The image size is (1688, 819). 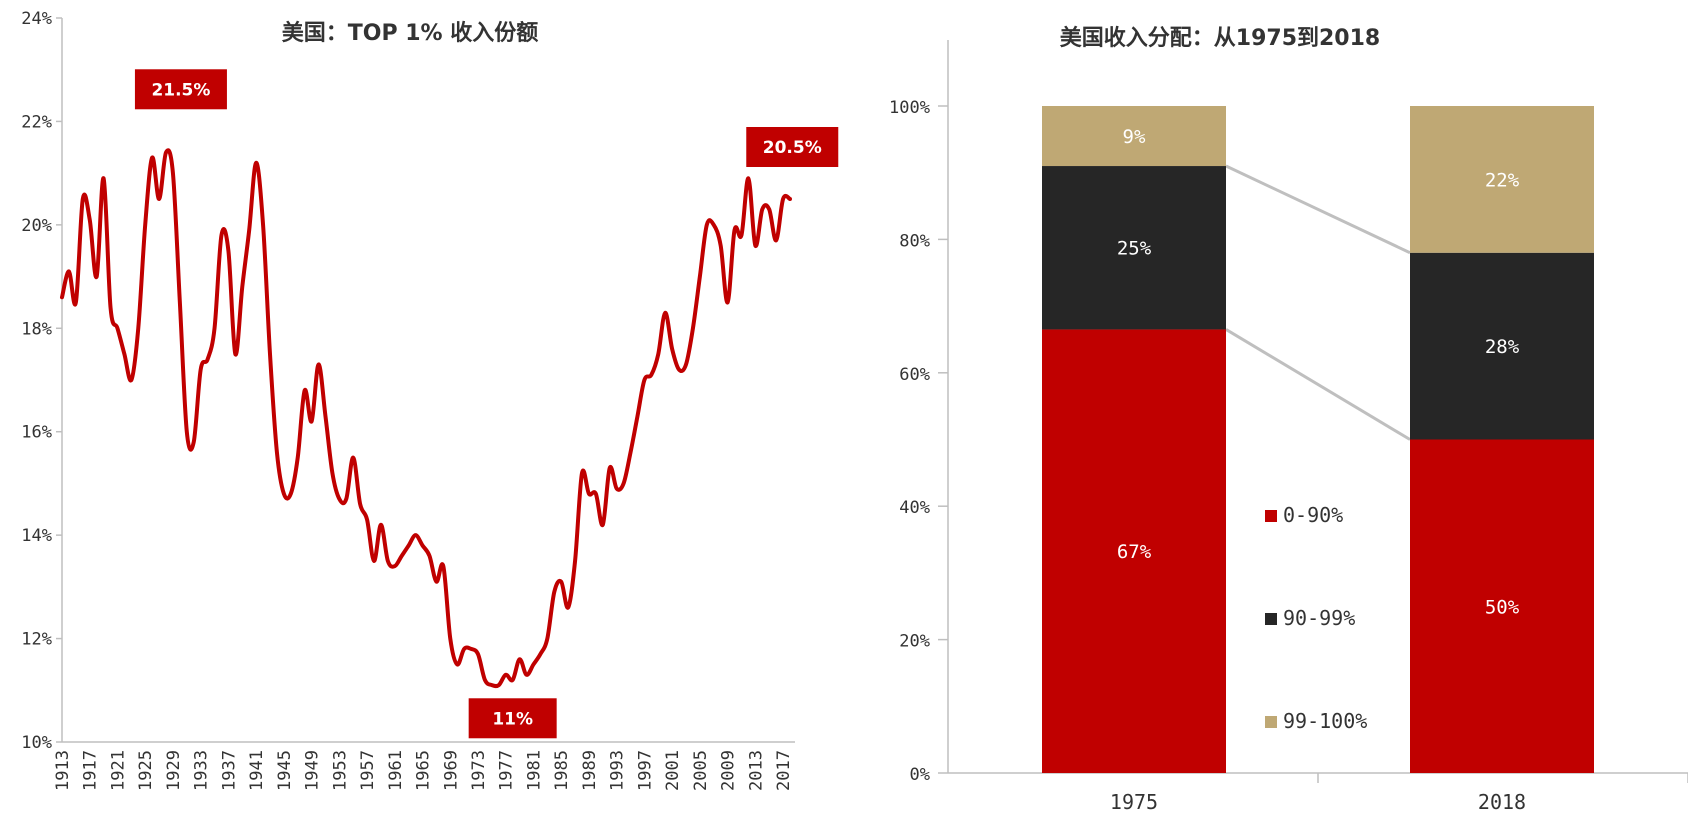 I want to click on y-tick-label: 40%, so click(x=914, y=508).